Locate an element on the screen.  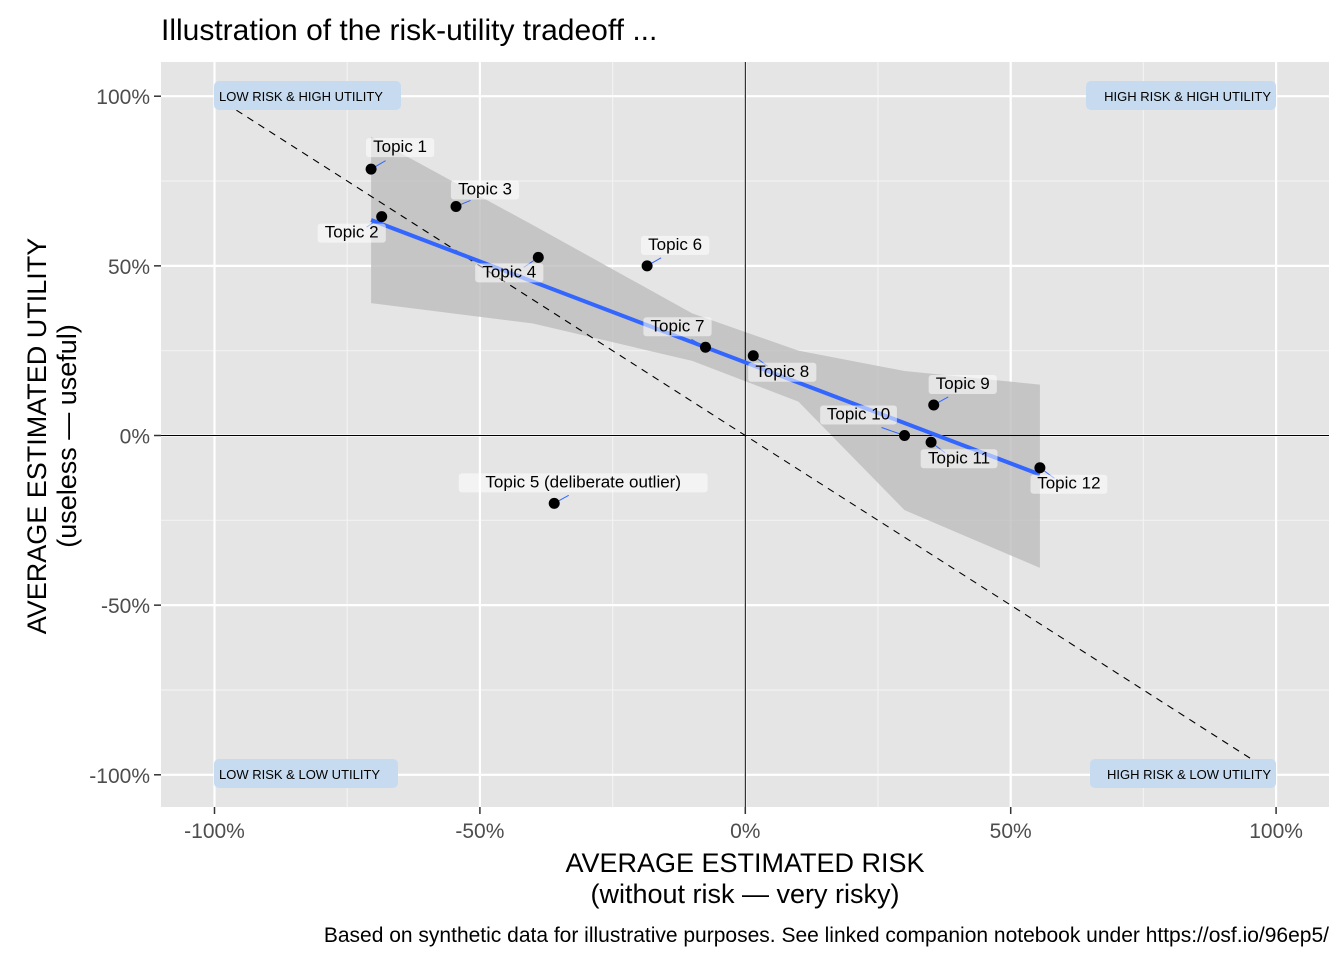
point-label: Topic 8 is located at coordinates (782, 371).